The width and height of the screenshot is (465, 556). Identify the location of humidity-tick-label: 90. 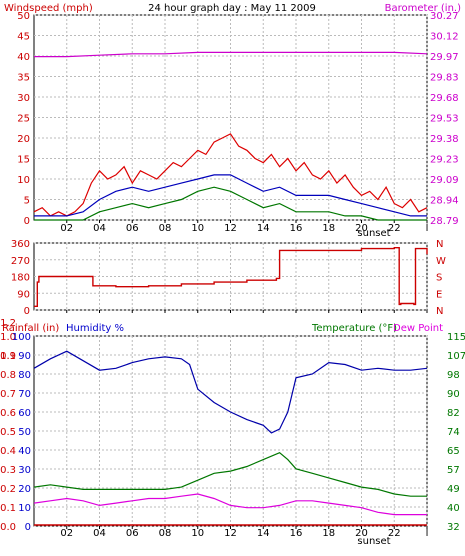
(24, 356).